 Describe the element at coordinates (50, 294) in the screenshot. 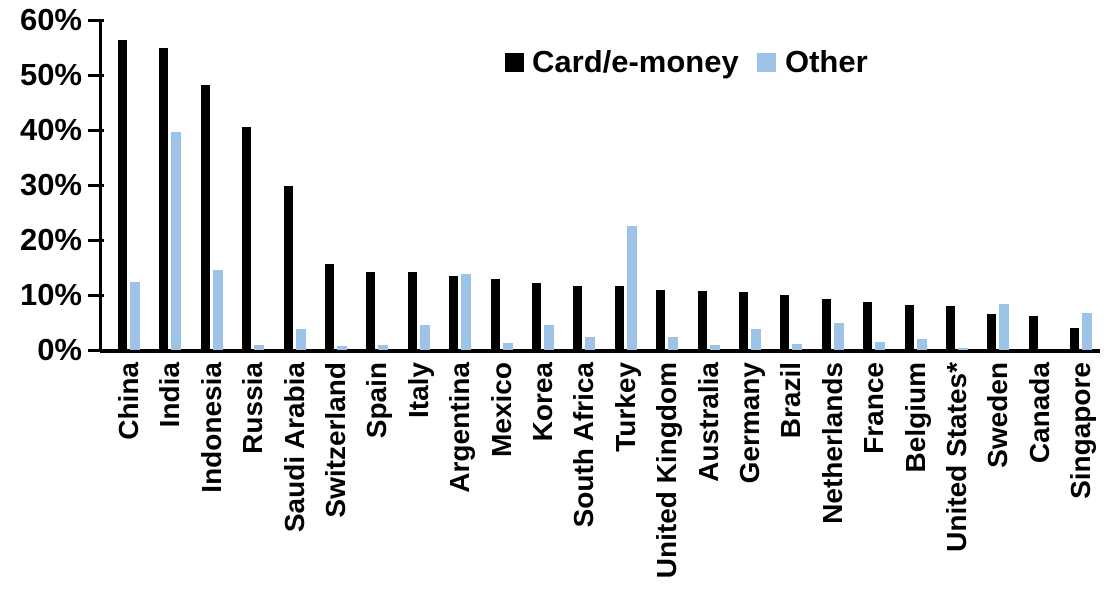

I see `y-tick-label-10: 10%` at that location.